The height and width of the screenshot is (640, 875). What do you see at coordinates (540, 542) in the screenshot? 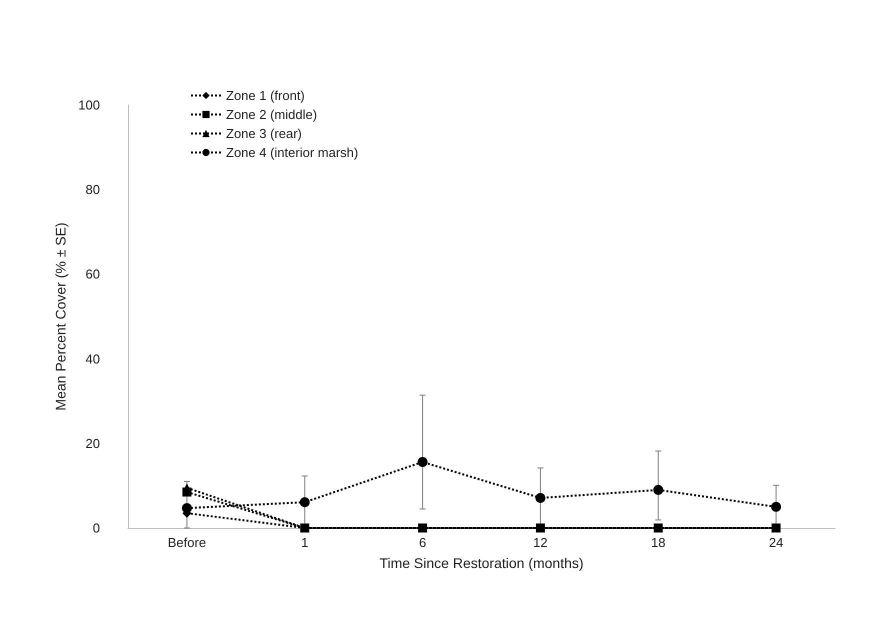
I see `x-tick-label: 12` at bounding box center [540, 542].